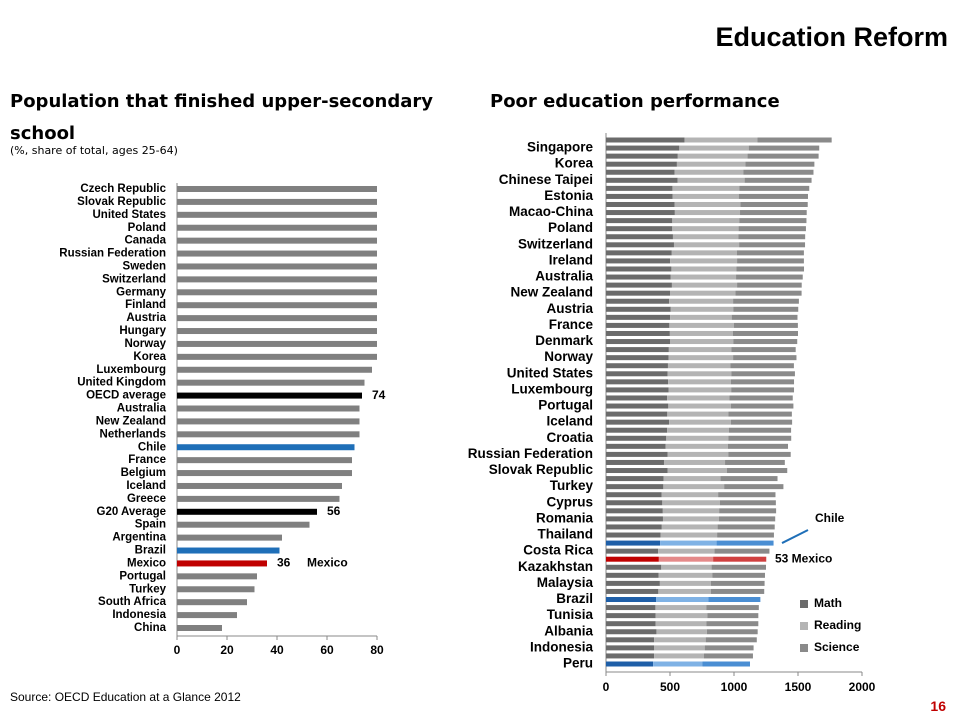  Describe the element at coordinates (379, 395) in the screenshot. I see `data-label: 74` at that location.